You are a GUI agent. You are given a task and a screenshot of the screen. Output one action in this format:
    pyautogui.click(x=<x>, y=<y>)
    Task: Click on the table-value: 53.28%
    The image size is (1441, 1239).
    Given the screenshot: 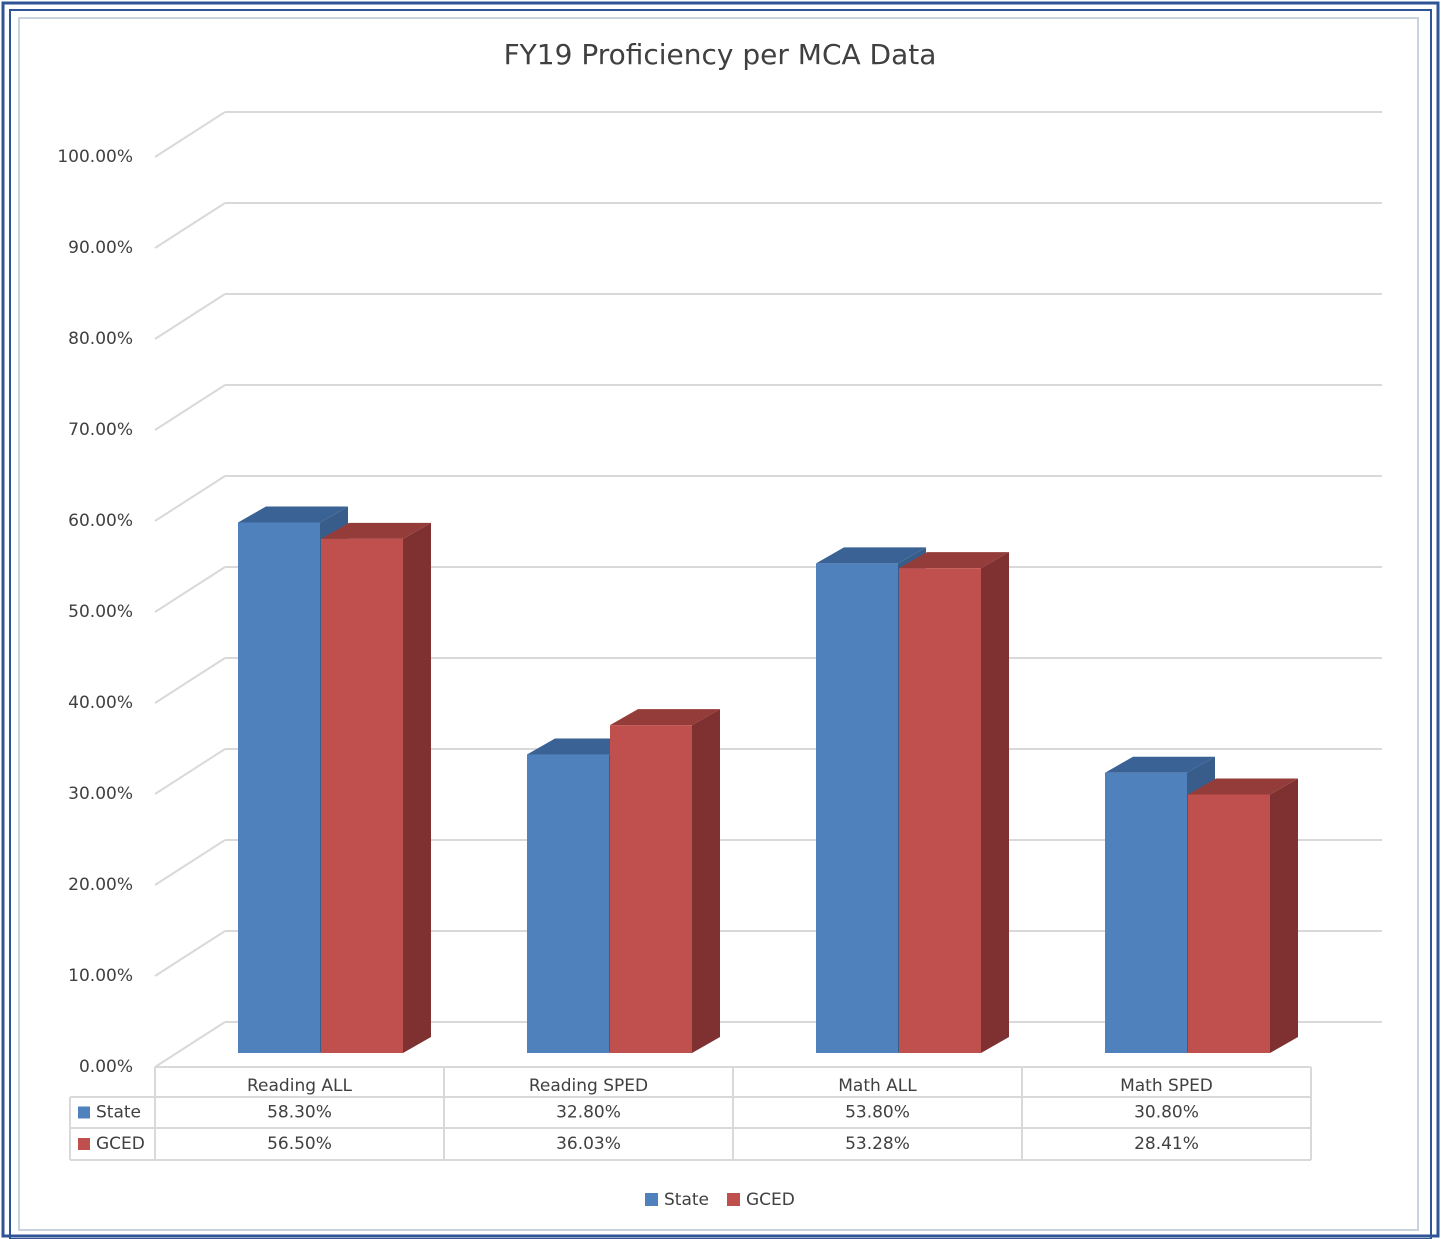 What is the action you would take?
    pyautogui.click(x=877, y=1144)
    